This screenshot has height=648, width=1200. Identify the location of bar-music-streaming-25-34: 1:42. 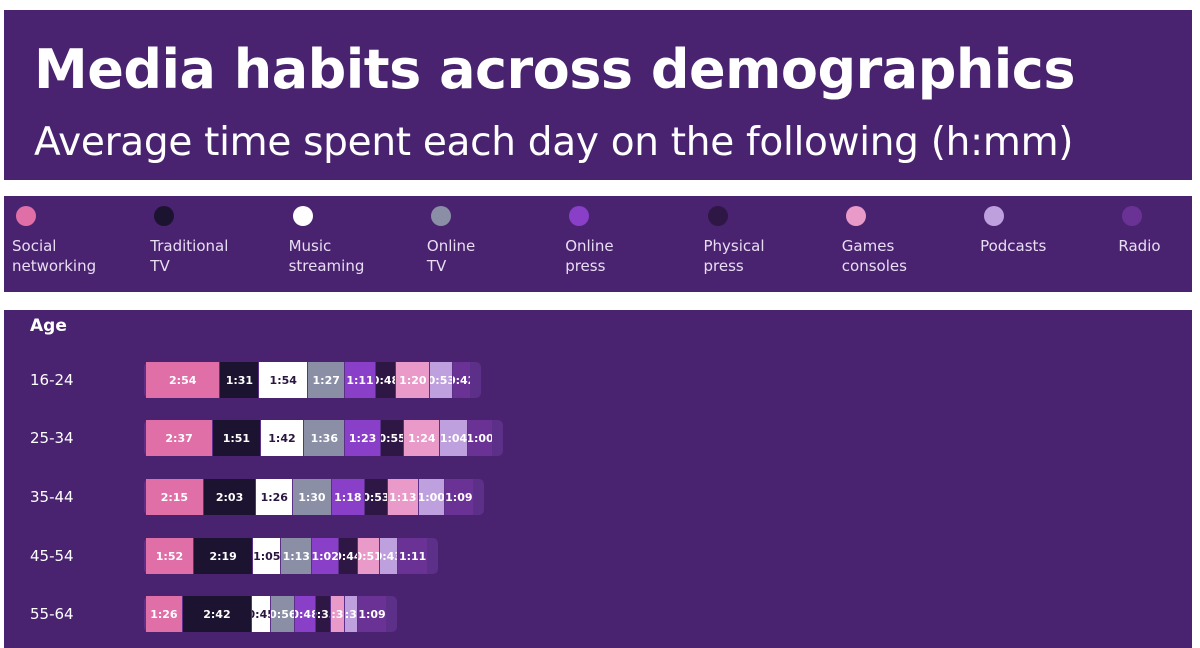
(282, 438).